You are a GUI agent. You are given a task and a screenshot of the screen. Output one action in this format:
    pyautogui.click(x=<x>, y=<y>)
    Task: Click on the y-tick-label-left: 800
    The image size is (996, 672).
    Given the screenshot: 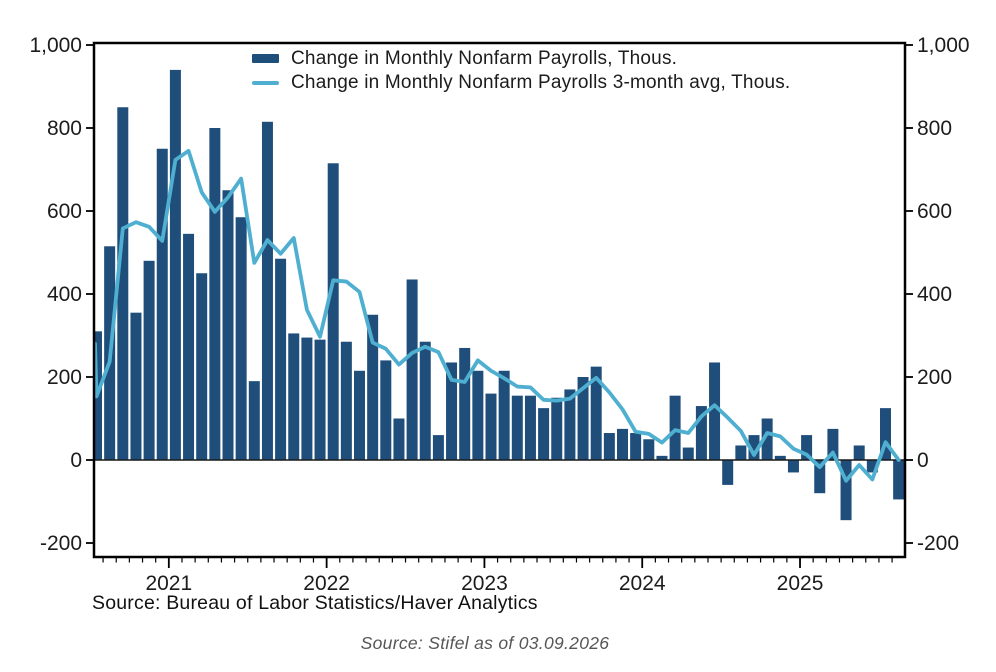 What is the action you would take?
    pyautogui.click(x=64, y=128)
    